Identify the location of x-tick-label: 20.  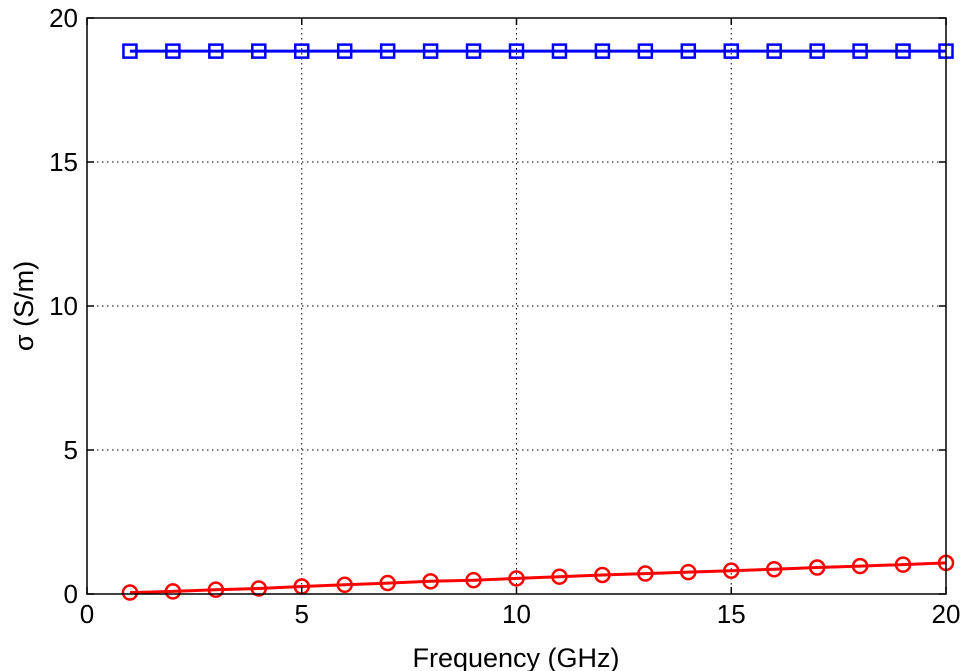
(946, 614).